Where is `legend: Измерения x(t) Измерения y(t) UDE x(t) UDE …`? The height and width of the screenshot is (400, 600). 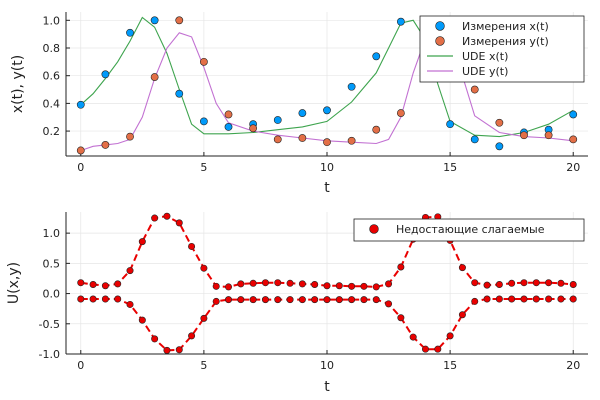 legend: Измерения x(t) Измерения y(t) UDE x(t) UDE … is located at coordinates (502, 49).